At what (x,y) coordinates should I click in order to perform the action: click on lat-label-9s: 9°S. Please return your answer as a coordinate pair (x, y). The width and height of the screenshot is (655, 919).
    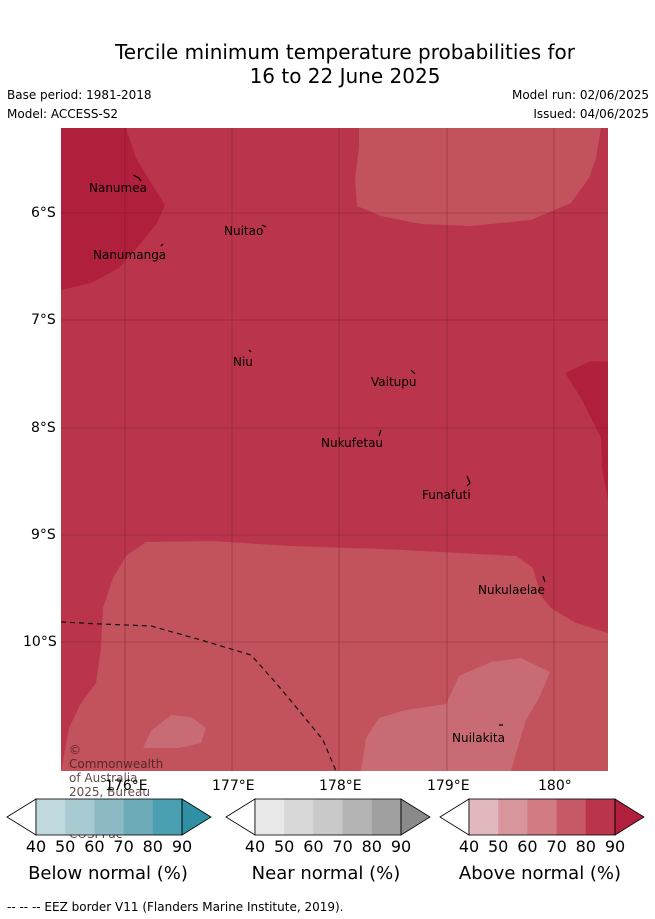
    Looking at the image, I should click on (43, 535).